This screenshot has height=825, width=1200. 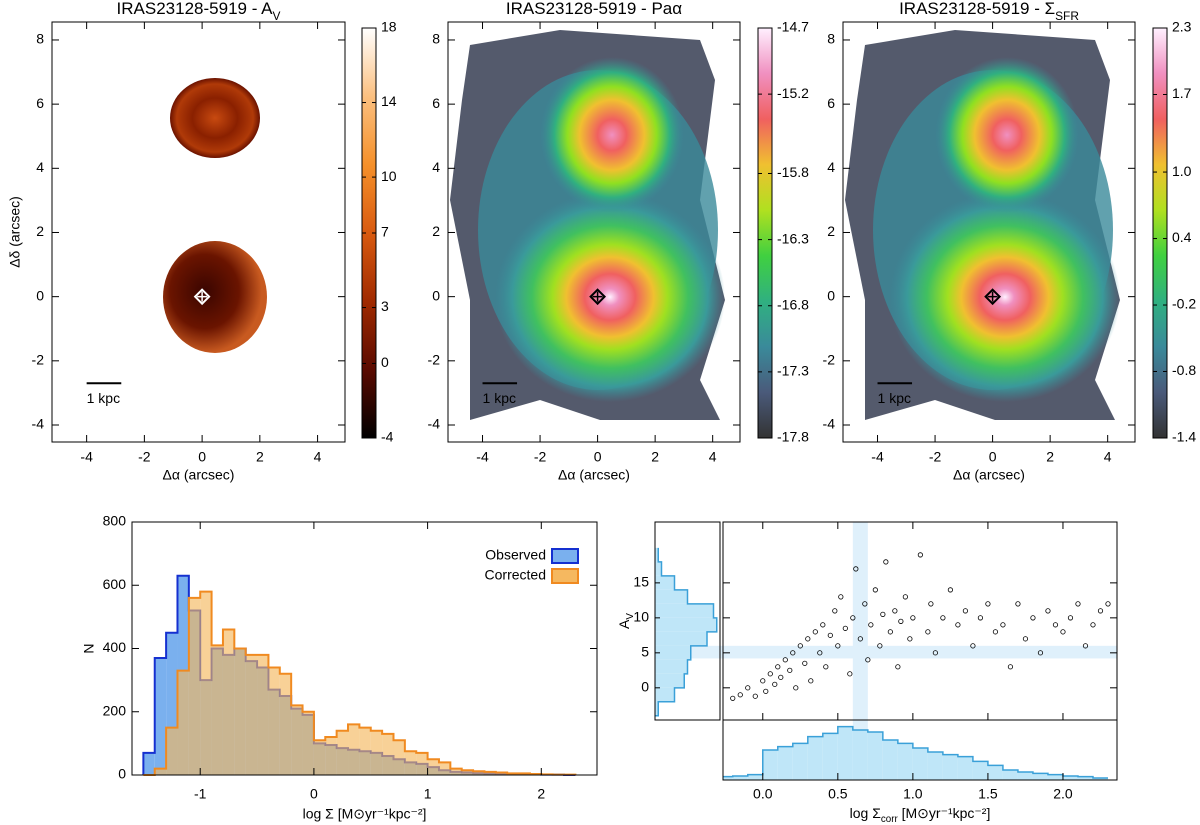 I want to click on y-tick-label: 8, so click(x=436, y=39).